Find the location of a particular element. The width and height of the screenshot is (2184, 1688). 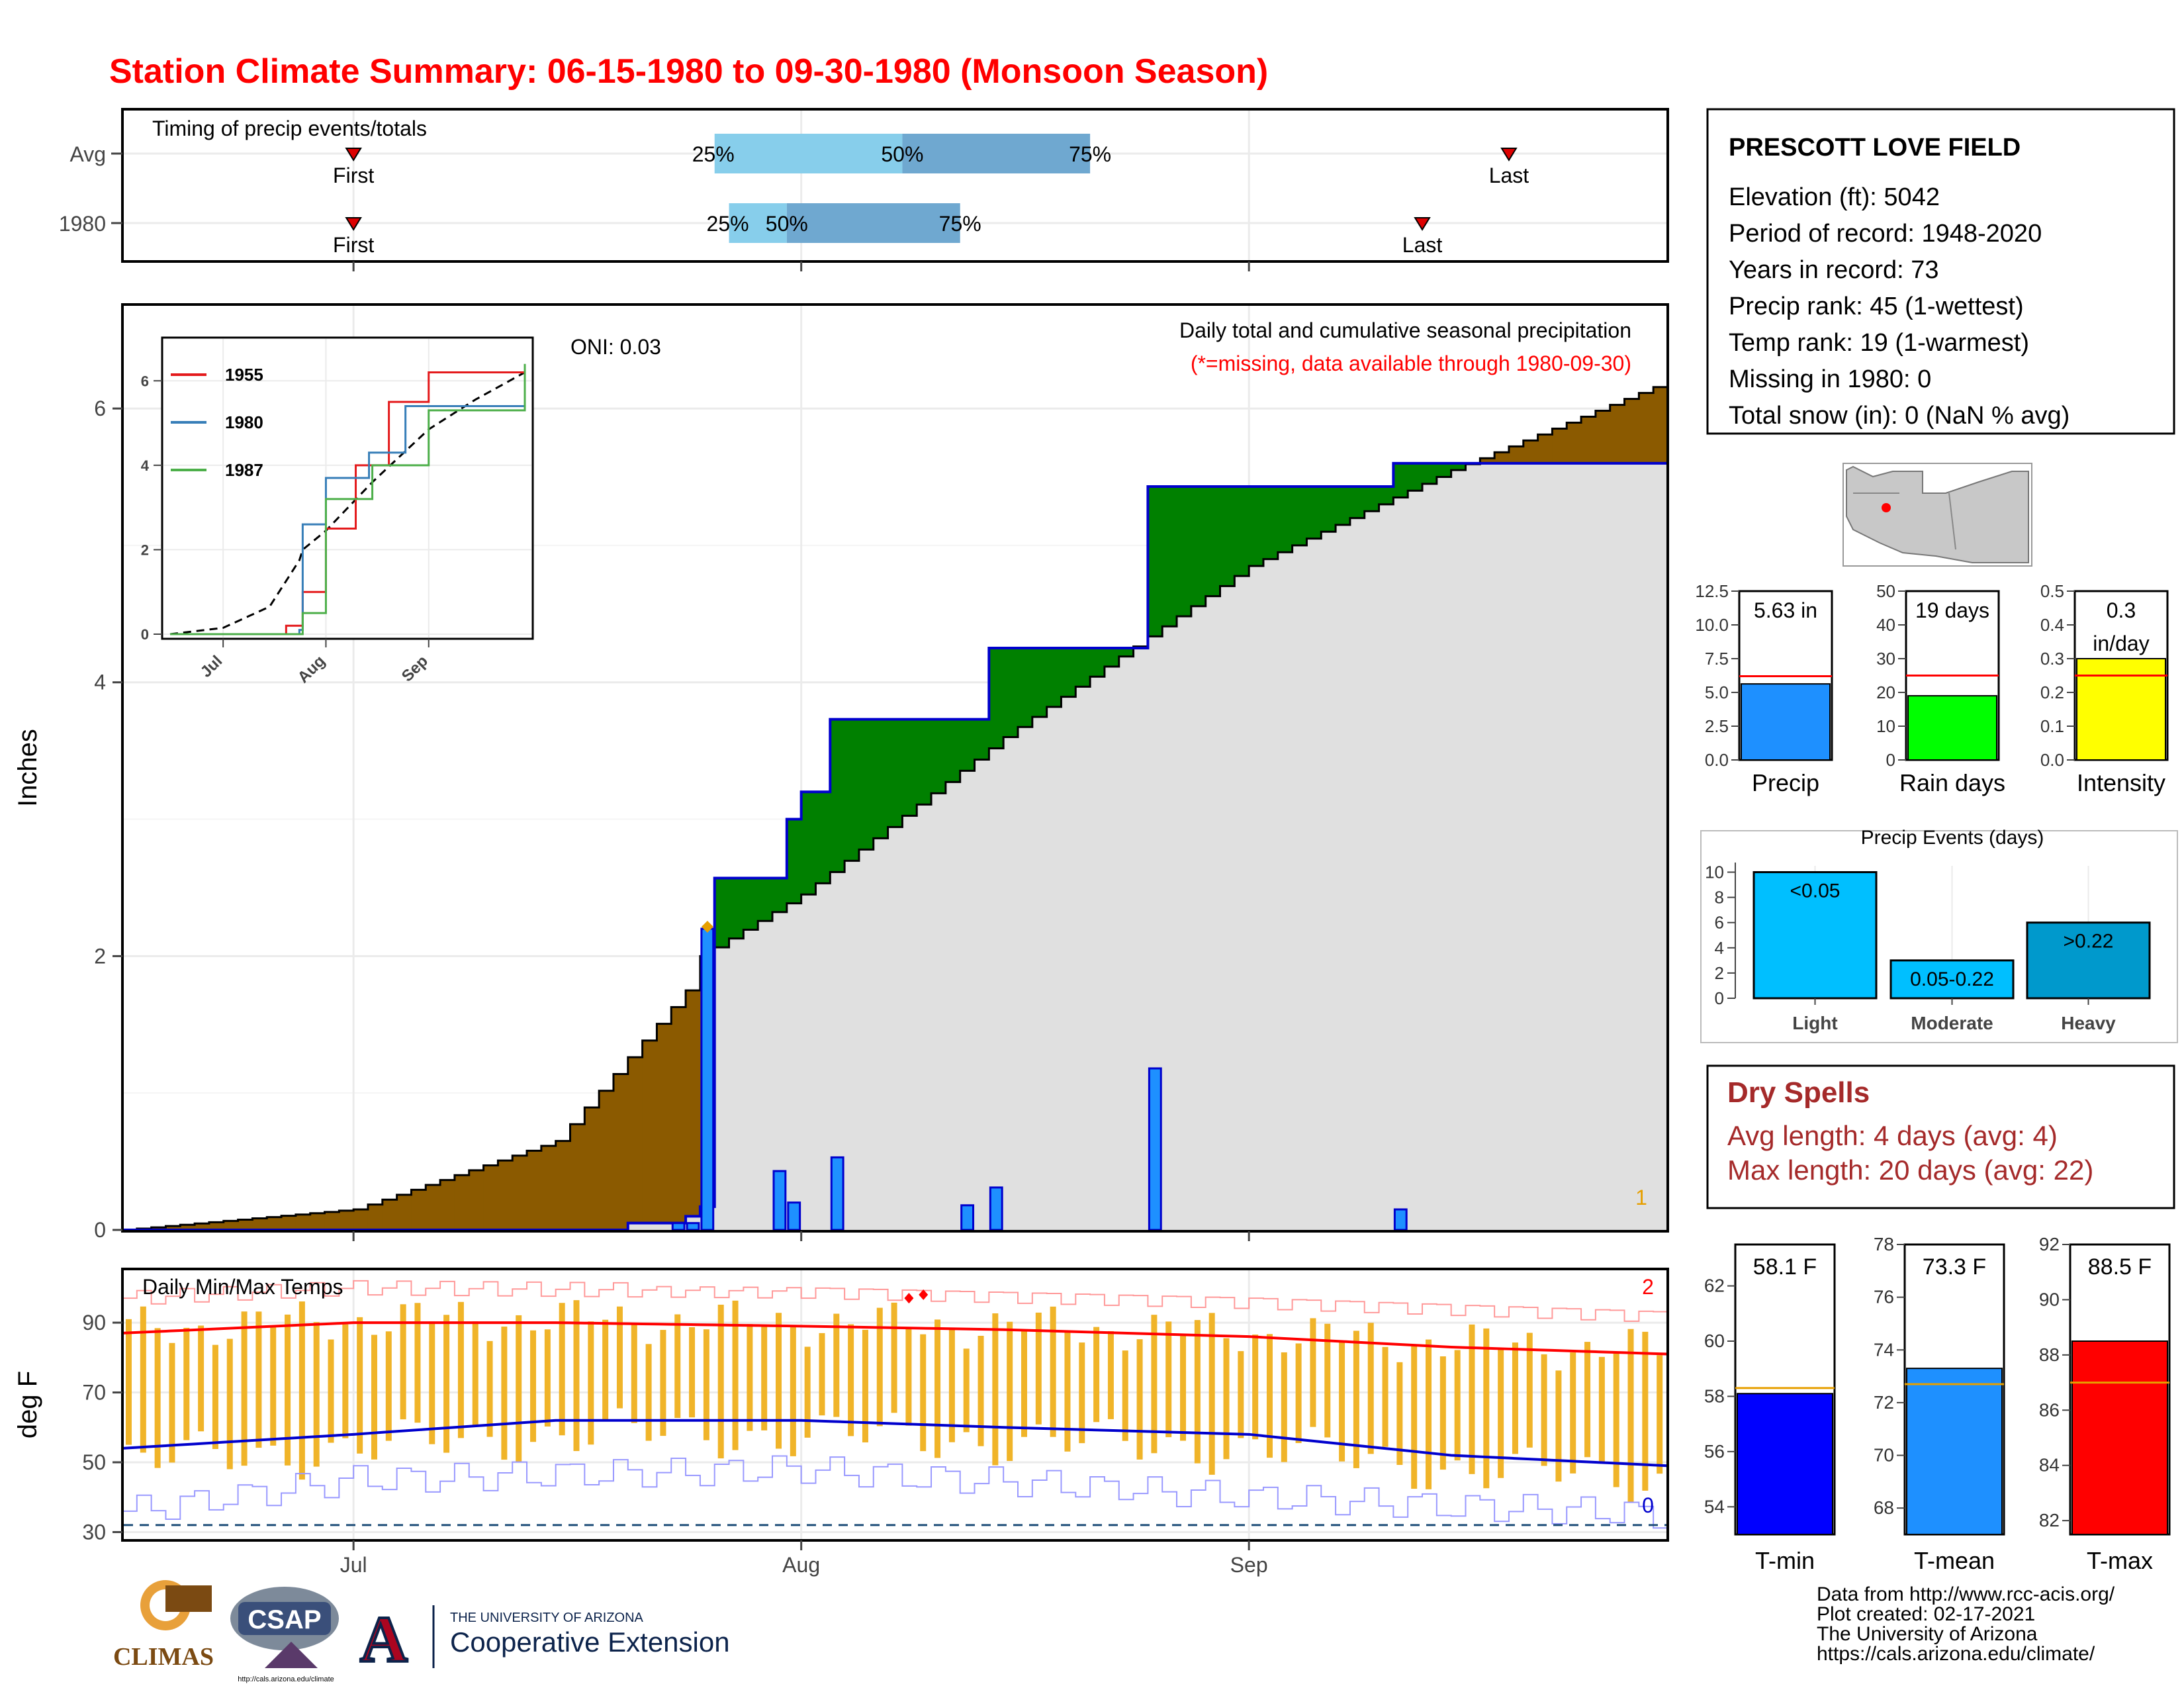

csap-logo-url: http://cals.arizona.edu/climate is located at coordinates (286, 1679).